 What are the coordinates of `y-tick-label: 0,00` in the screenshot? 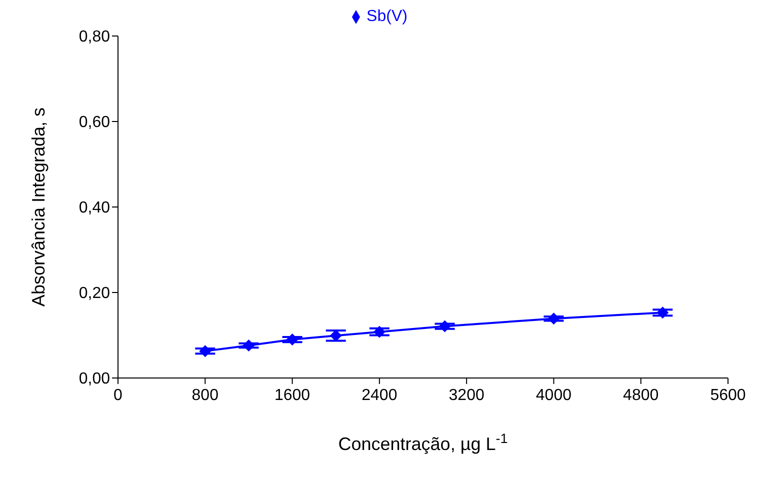 It's located at (94, 379).